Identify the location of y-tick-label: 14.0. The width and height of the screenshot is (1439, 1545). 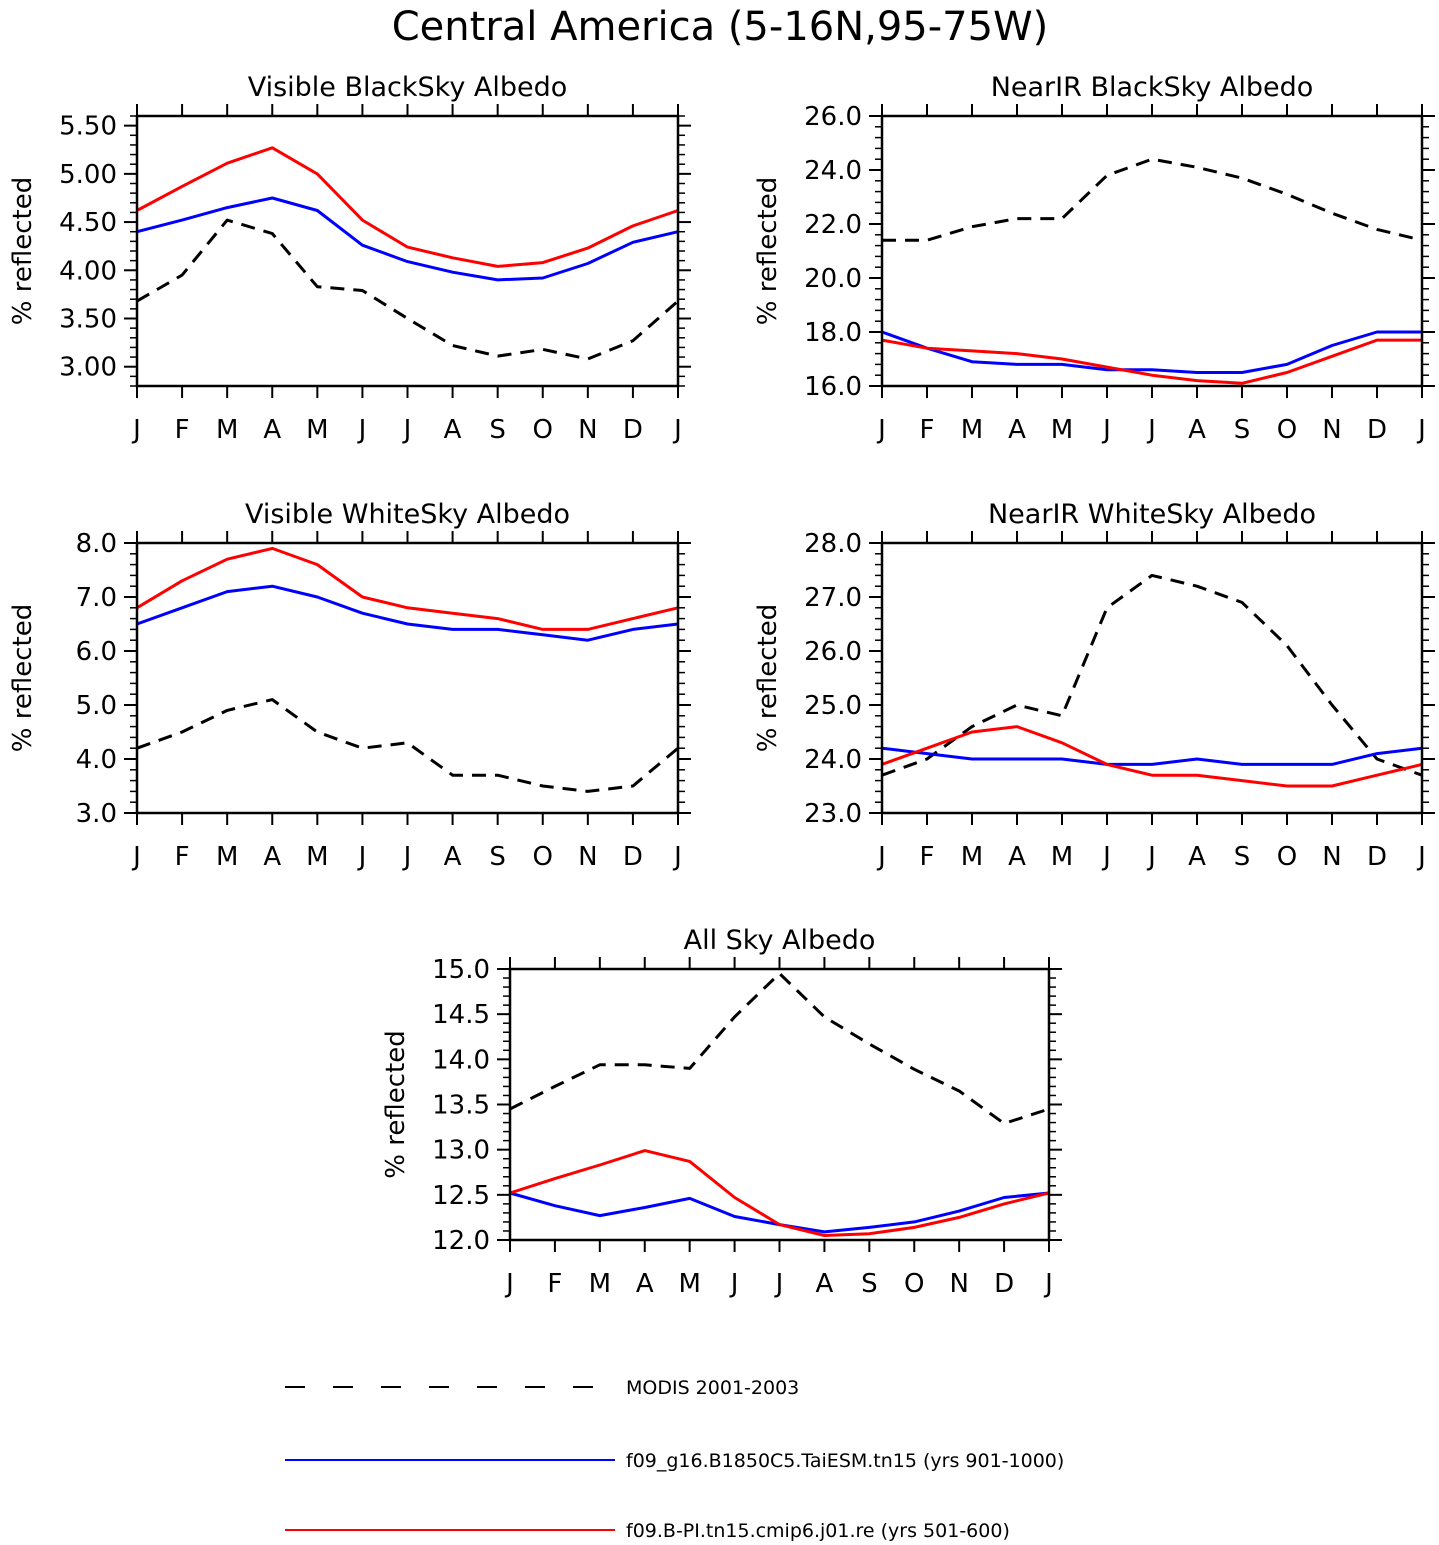
(461, 1060).